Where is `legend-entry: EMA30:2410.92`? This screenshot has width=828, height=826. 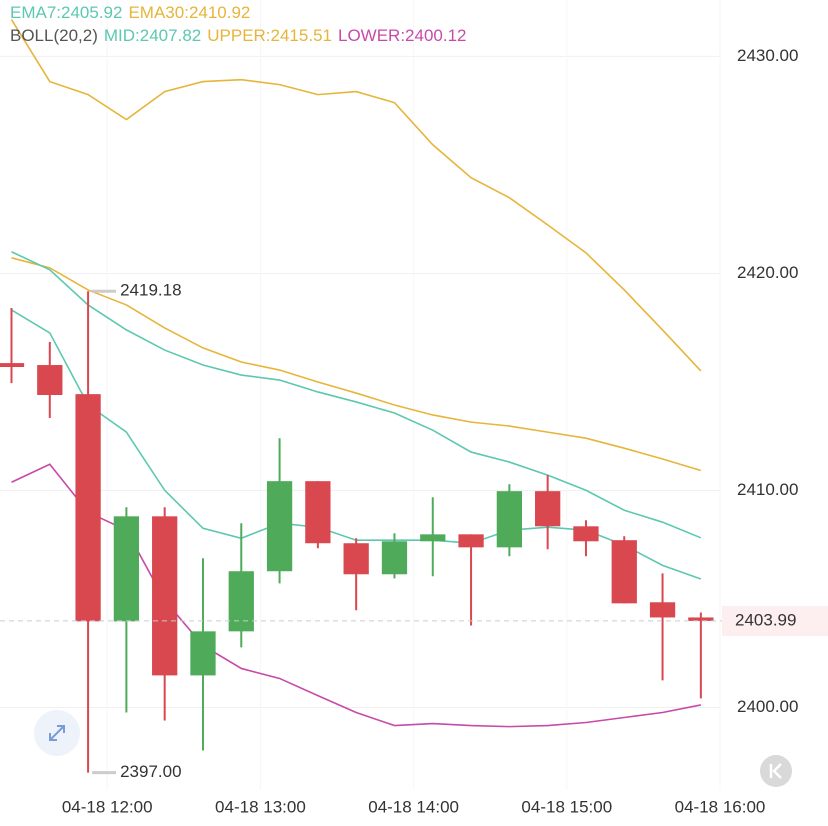
legend-entry: EMA30:2410.92 is located at coordinates (189, 12).